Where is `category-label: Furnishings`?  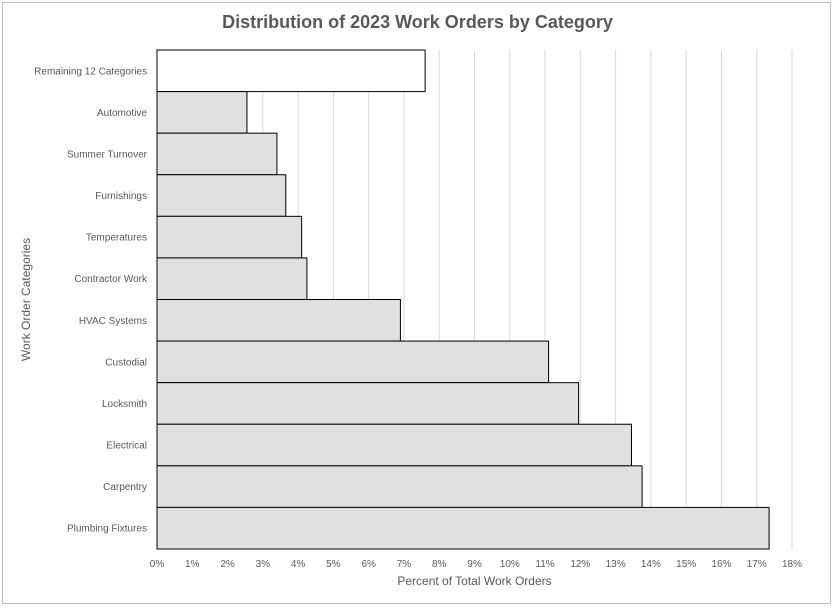 category-label: Furnishings is located at coordinates (121, 196).